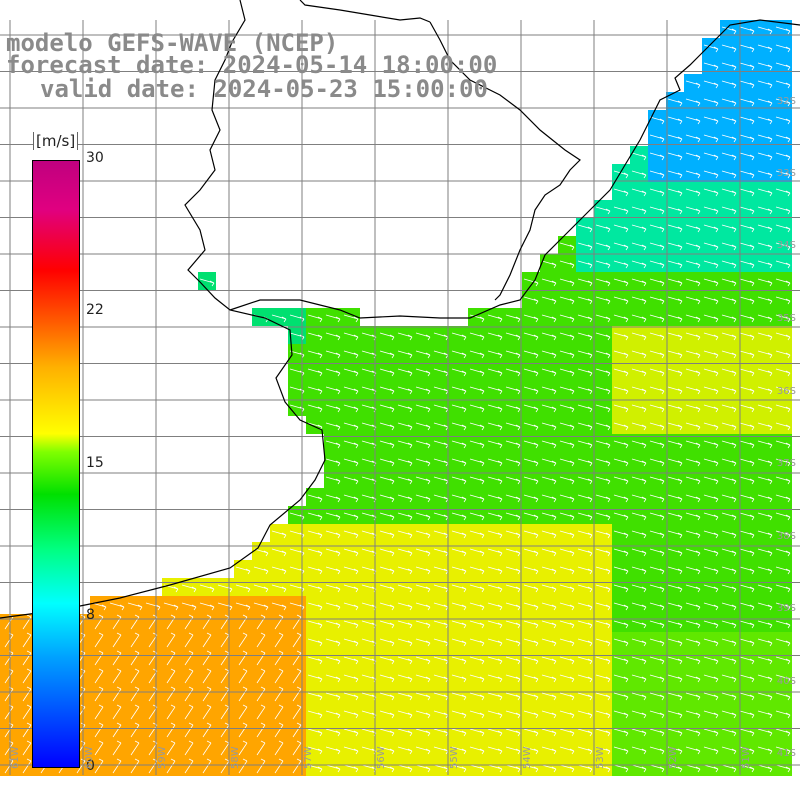  What do you see at coordinates (162, 757) in the screenshot?
I see `lon-label-59w: 59W` at bounding box center [162, 757].